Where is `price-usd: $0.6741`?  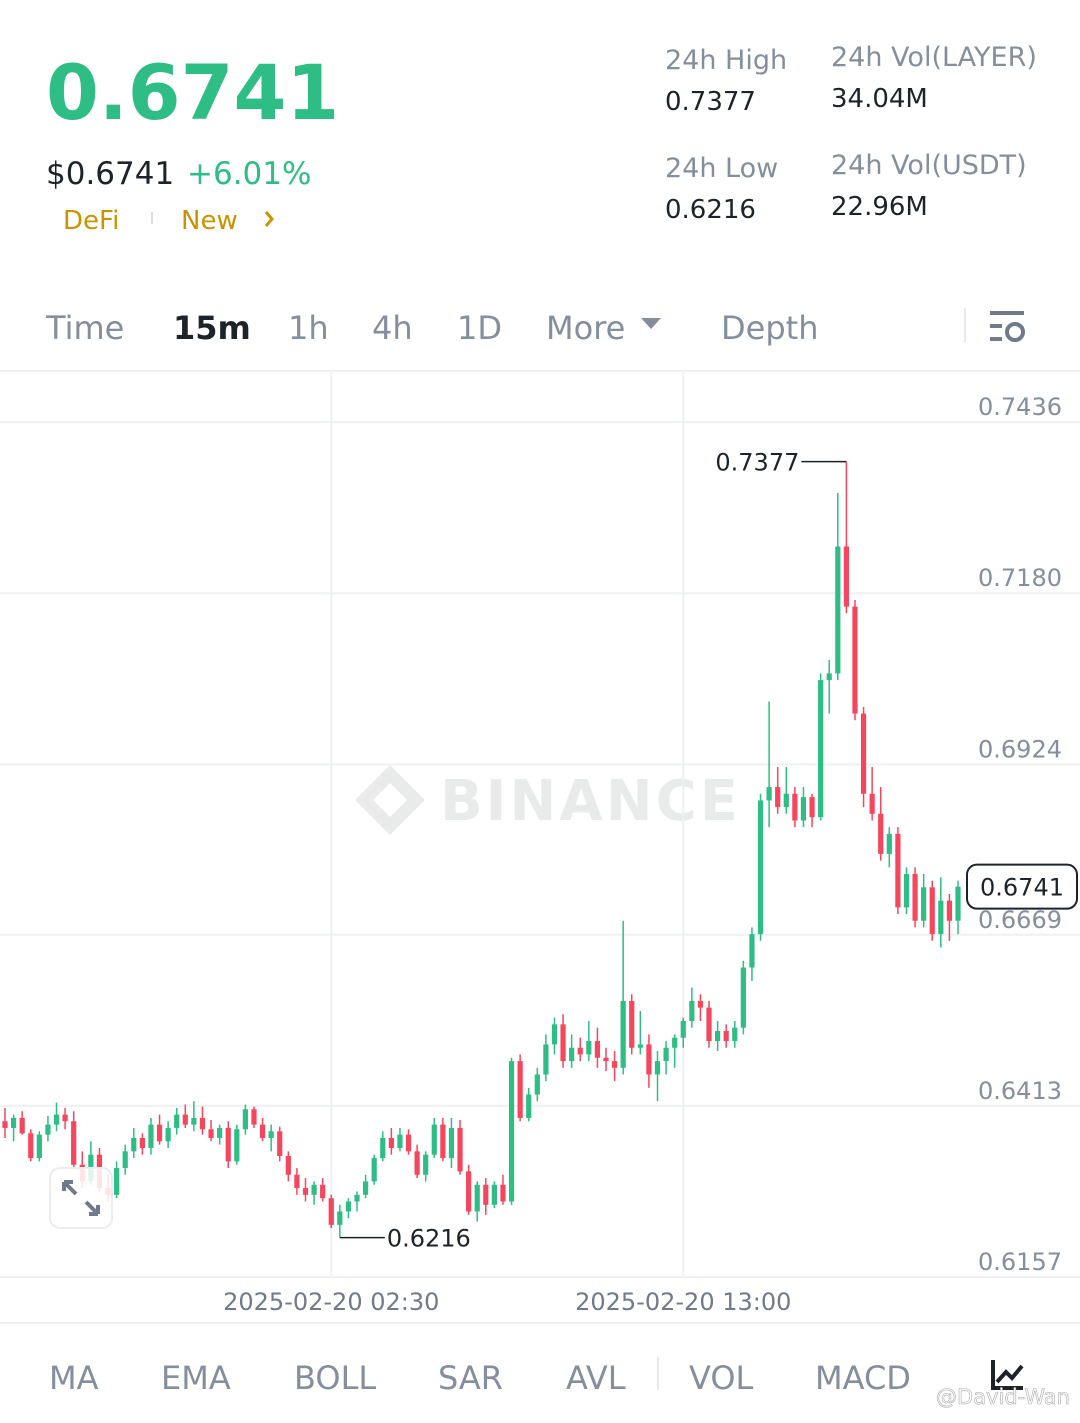
price-usd: $0.6741 is located at coordinates (110, 174).